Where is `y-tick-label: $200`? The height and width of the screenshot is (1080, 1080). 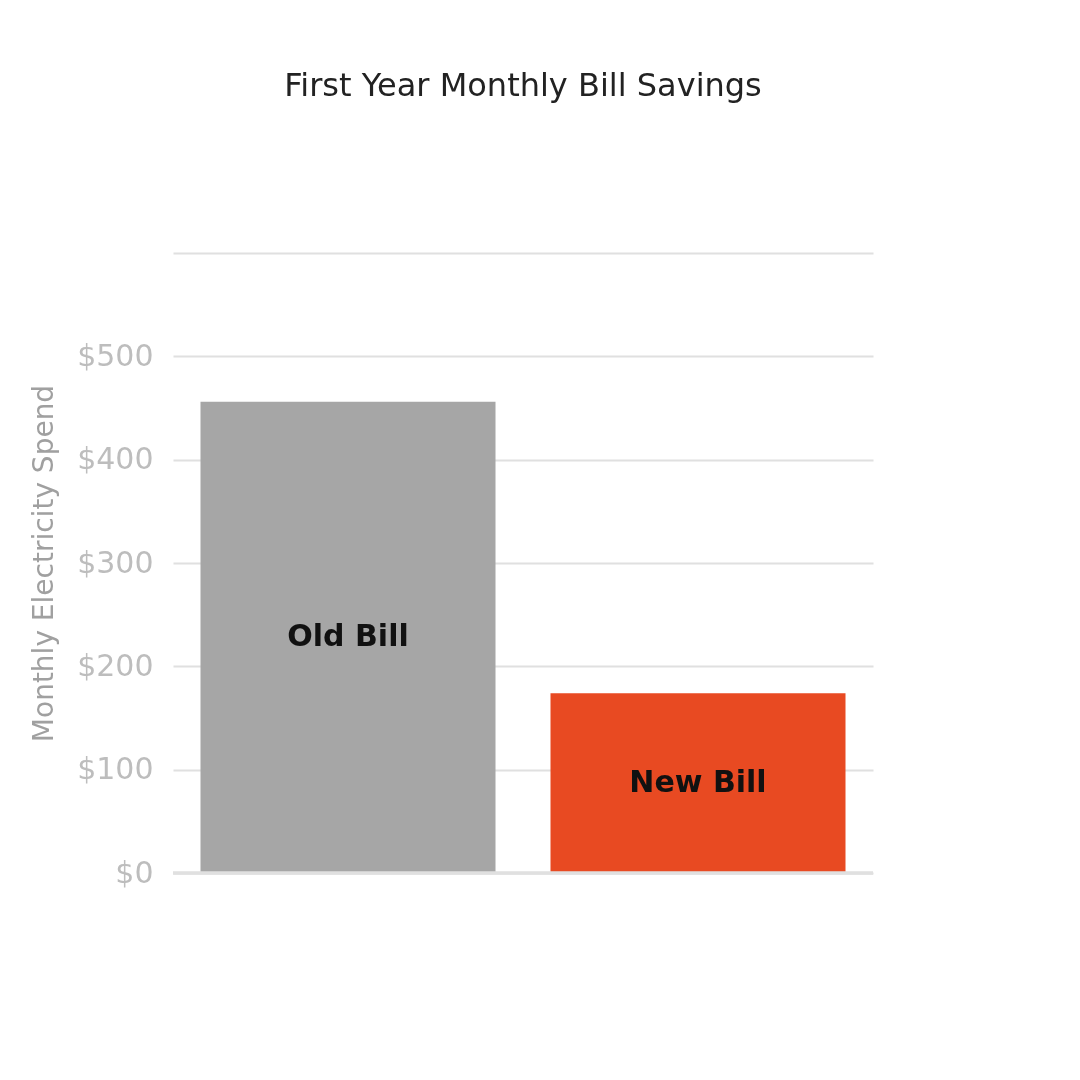 y-tick-label: $200 is located at coordinates (115, 665).